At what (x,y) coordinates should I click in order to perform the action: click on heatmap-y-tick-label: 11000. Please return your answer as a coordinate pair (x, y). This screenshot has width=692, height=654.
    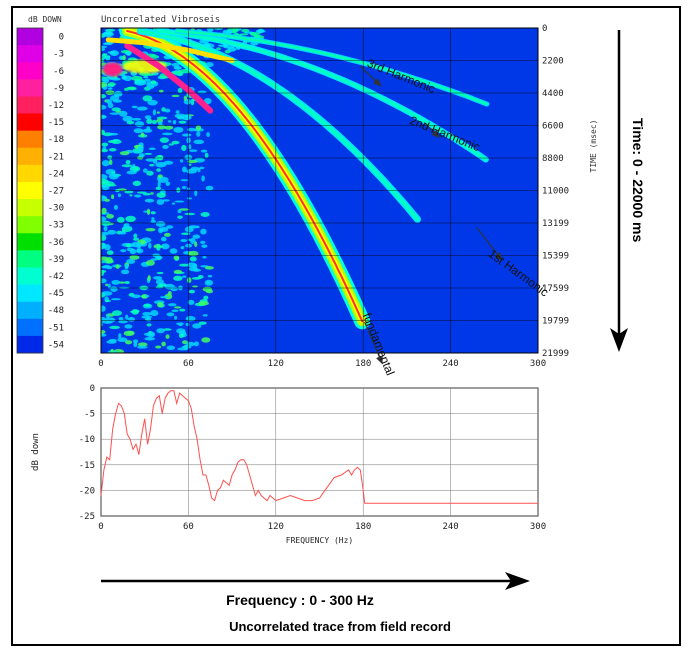
    Looking at the image, I should click on (555, 192).